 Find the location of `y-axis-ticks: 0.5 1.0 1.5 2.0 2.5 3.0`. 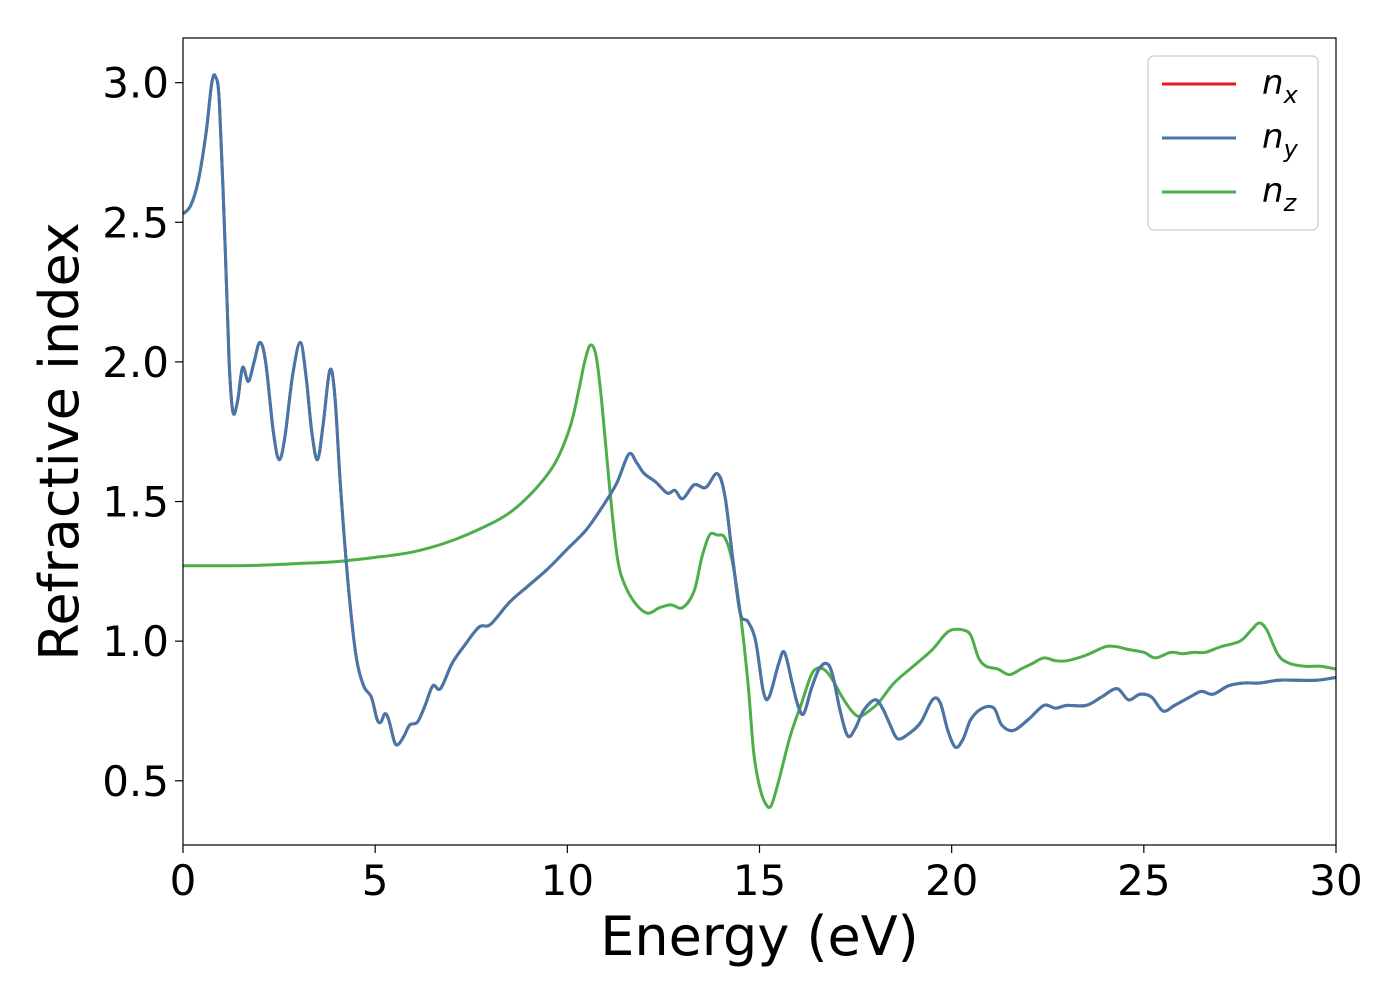

y-axis-ticks: 0.5 1.0 1.5 2.0 2.5 3.0 is located at coordinates (142, 432).